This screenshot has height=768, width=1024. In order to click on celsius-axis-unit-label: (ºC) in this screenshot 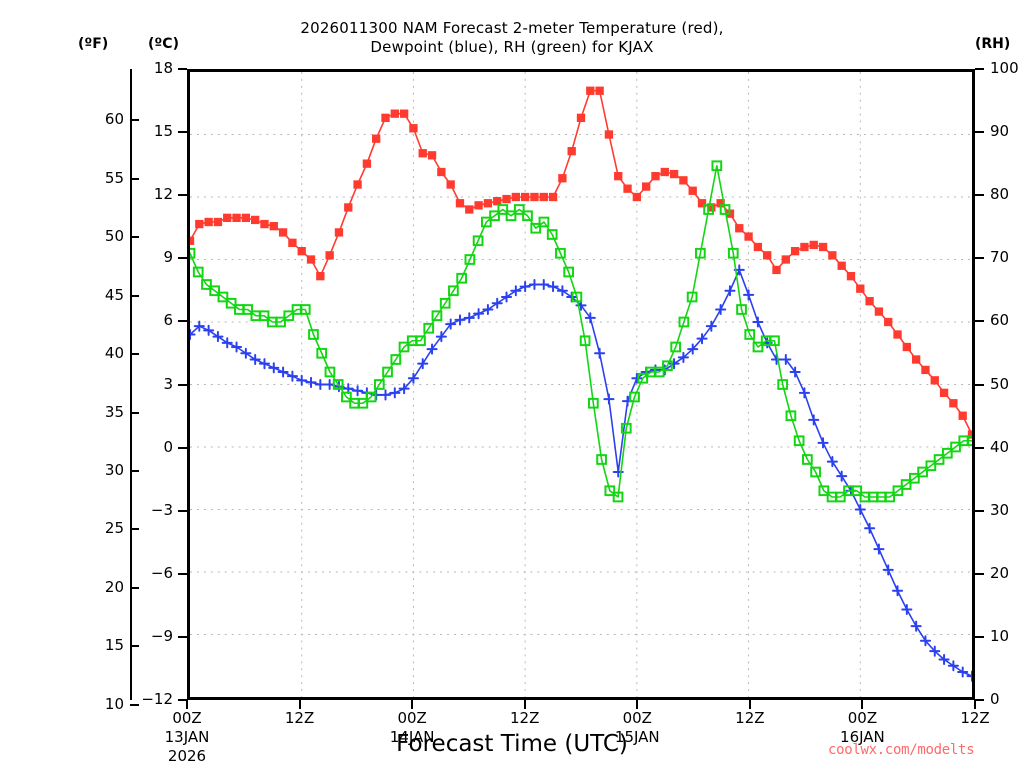, I will do `click(163, 44)`.